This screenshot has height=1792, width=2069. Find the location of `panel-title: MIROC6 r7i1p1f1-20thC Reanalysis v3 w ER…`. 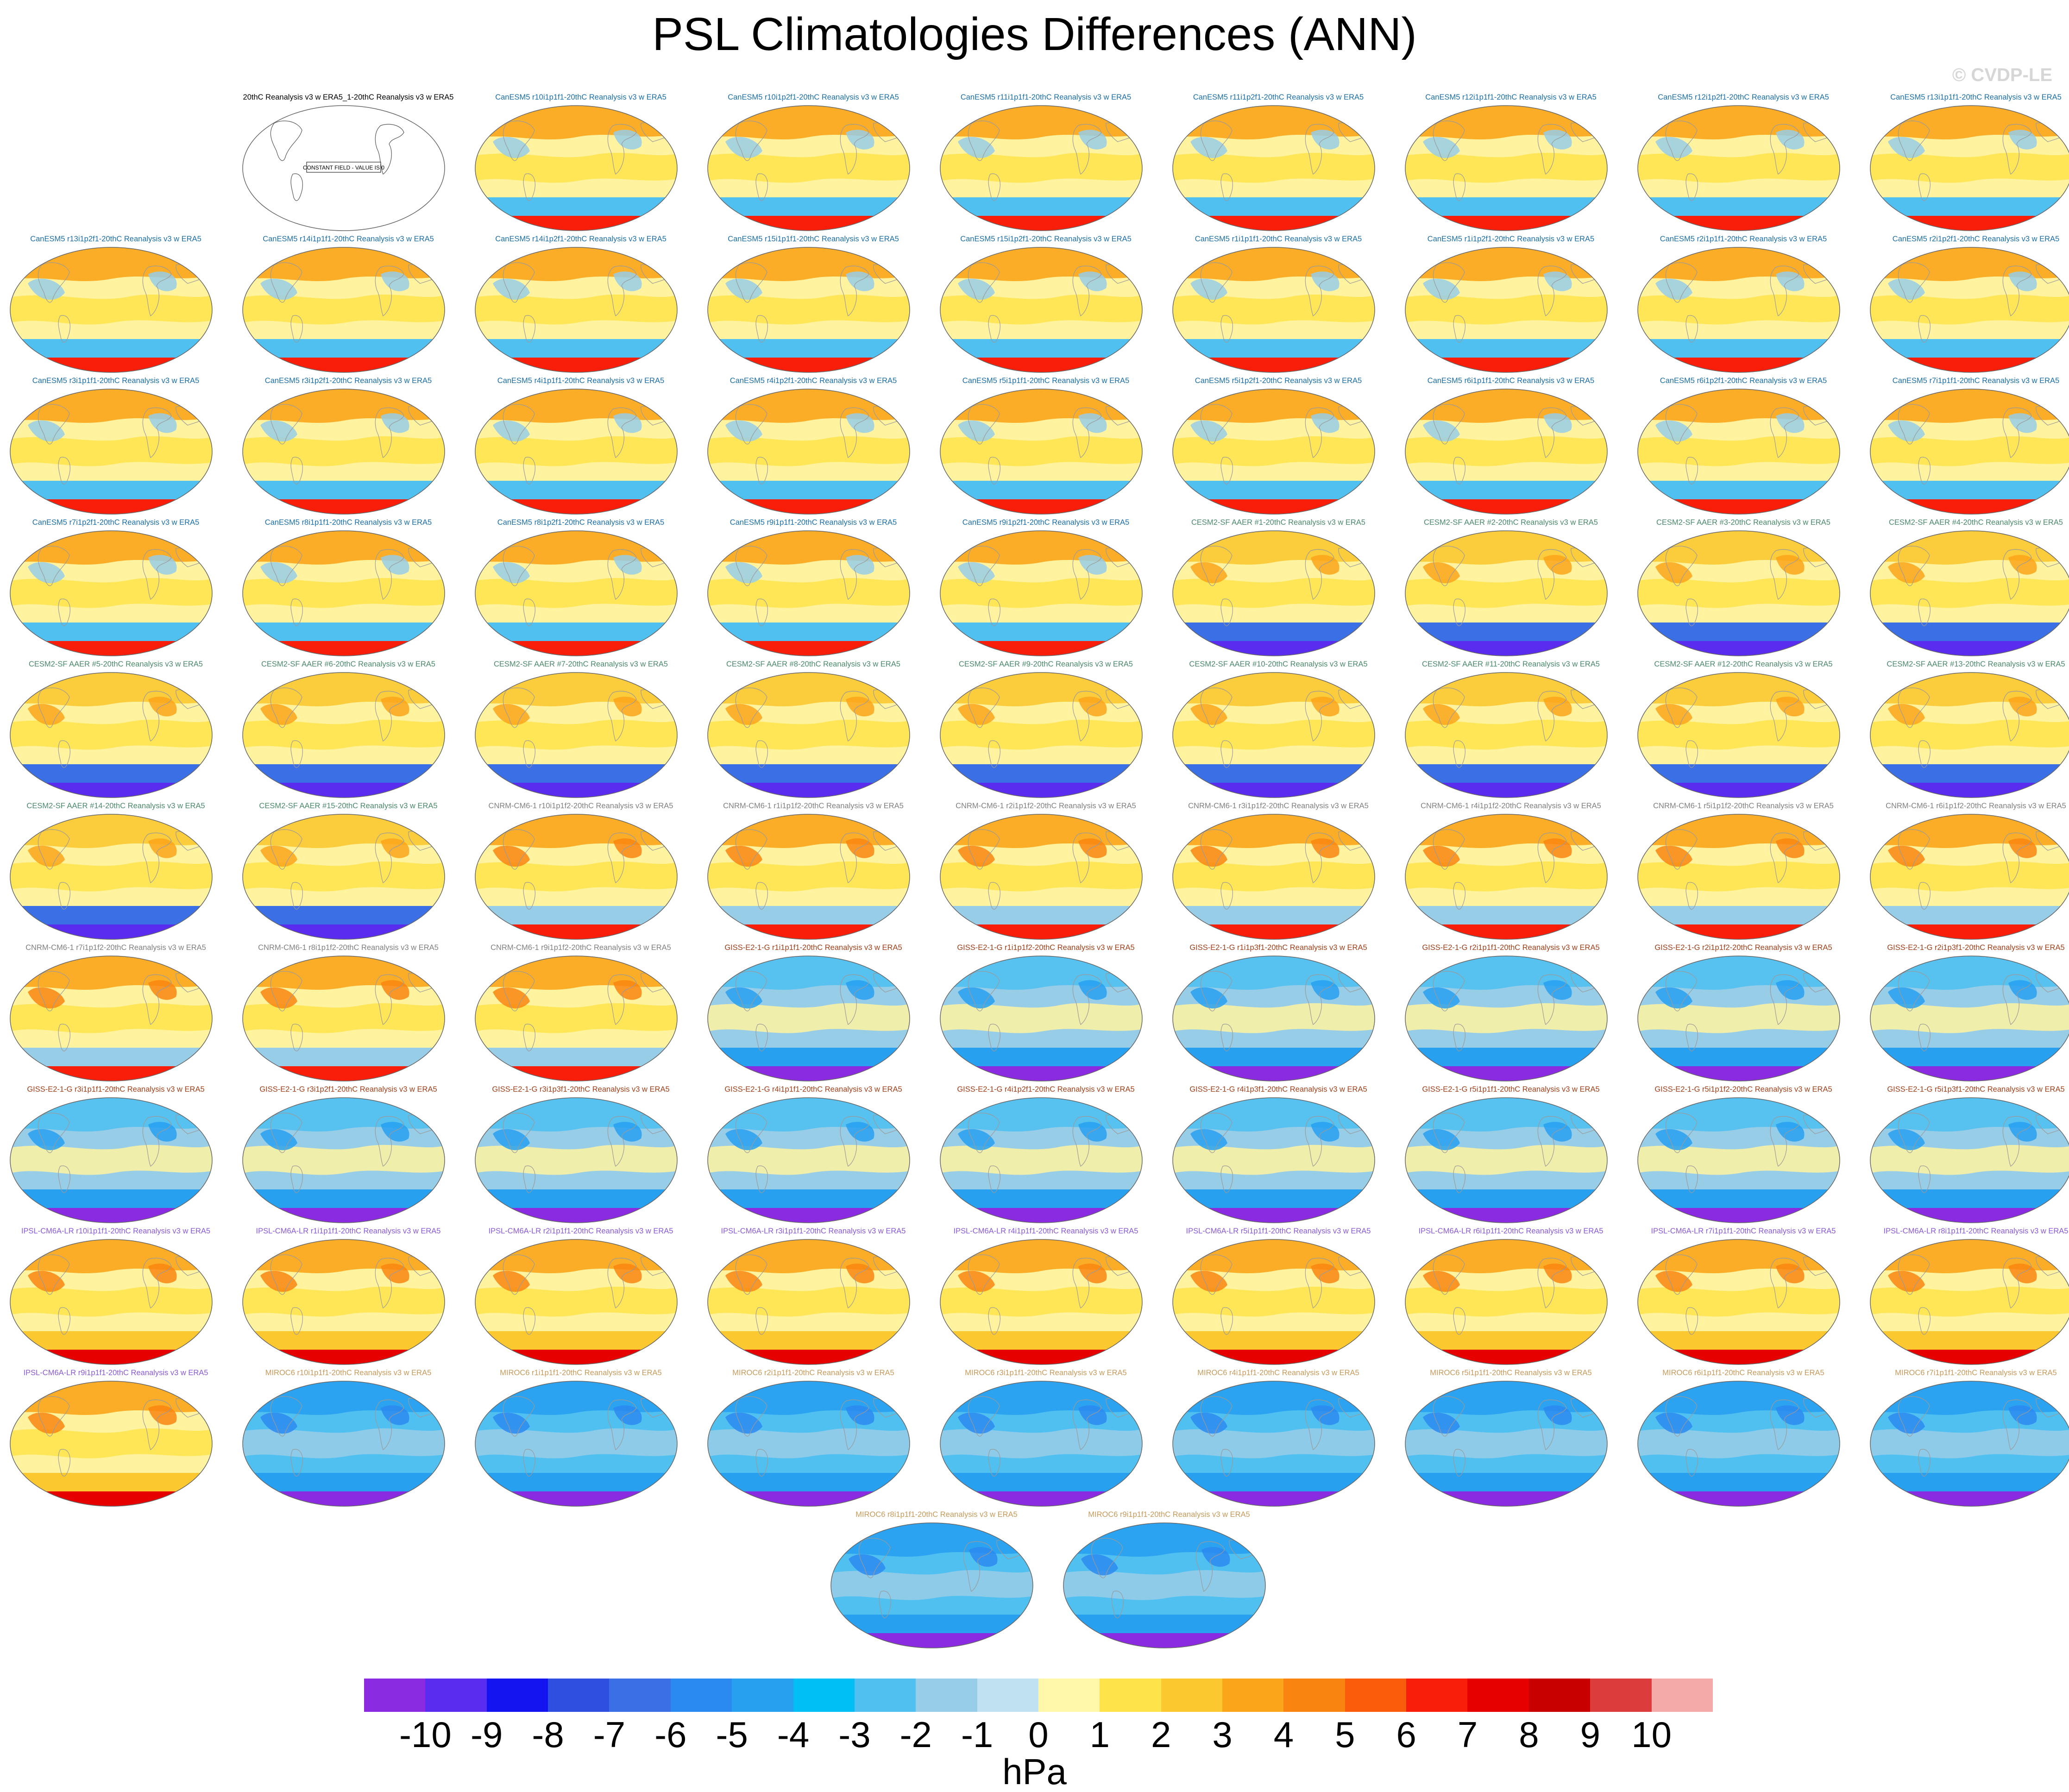

panel-title: MIROC6 r7i1p1f1-20thC Reanalysis v3 w ER… is located at coordinates (1976, 1373).